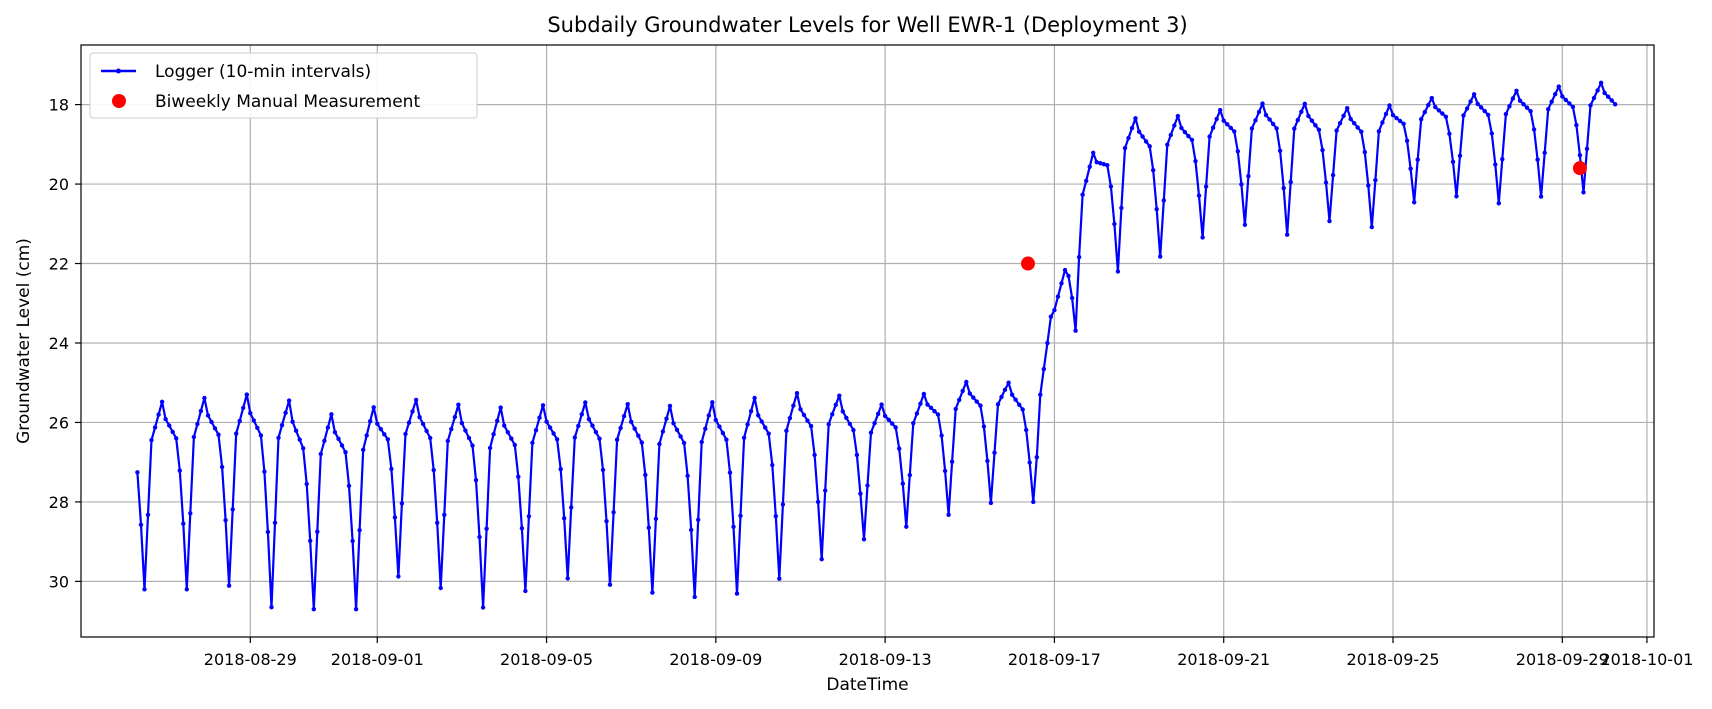 The width and height of the screenshot is (1712, 709). I want to click on legend-entry-logger: Logger (10-min intervals), so click(263, 72).